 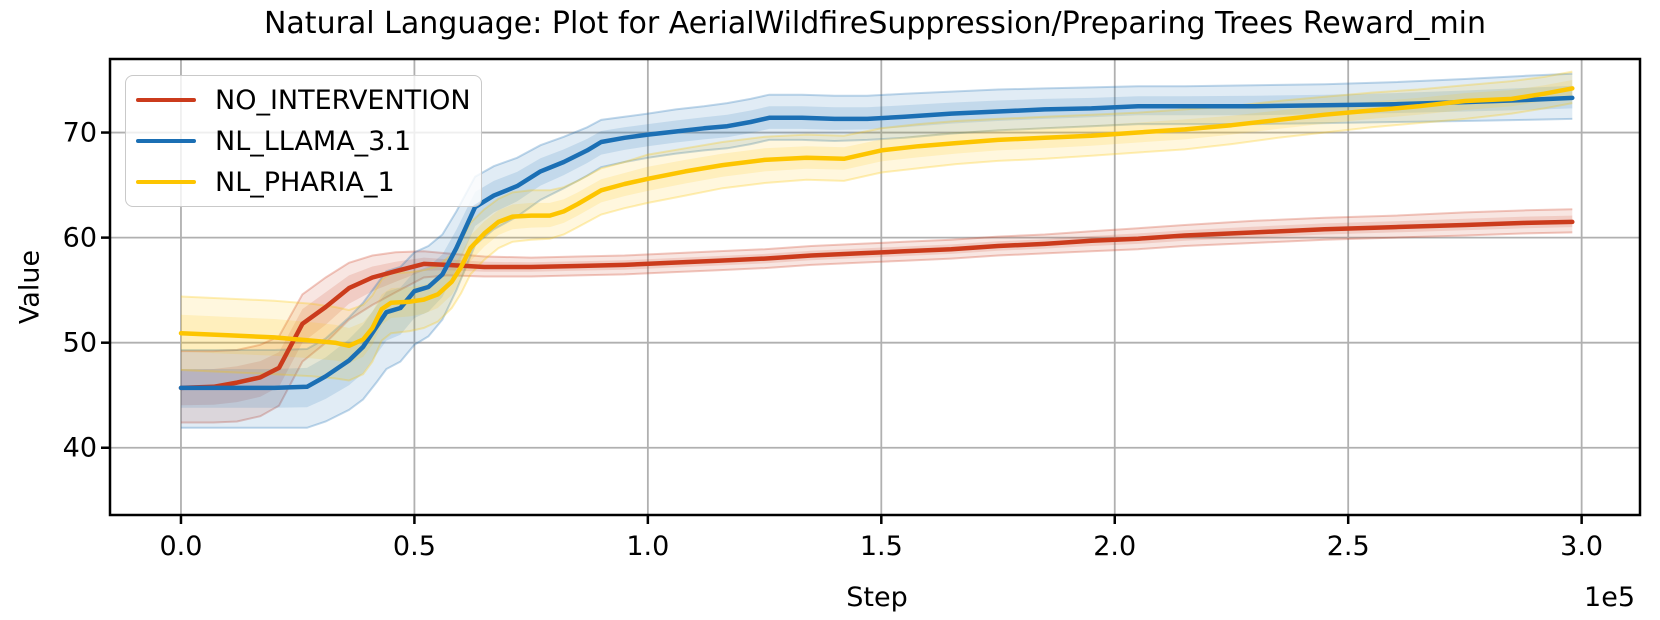 I want to click on x-tick-label: 0.5, so click(x=414, y=546).